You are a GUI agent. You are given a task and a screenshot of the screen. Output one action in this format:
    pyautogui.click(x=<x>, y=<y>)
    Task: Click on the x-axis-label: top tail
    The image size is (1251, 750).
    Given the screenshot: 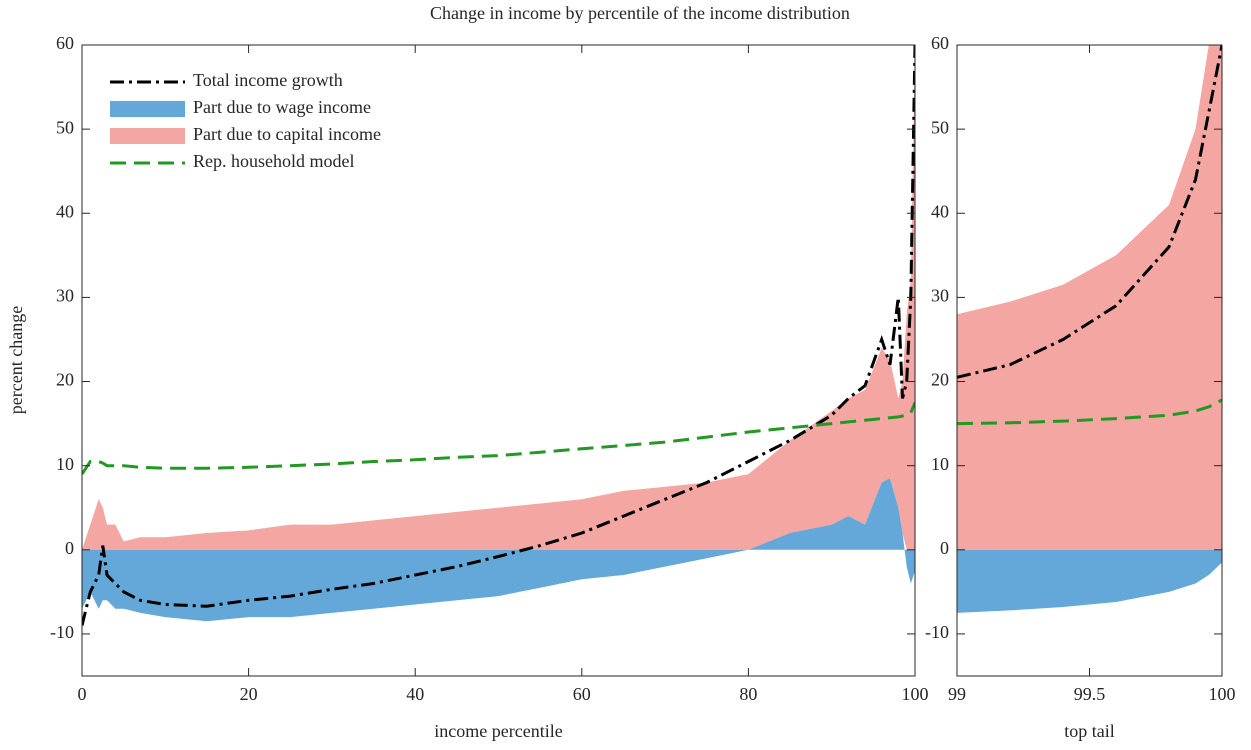 What is the action you would take?
    pyautogui.click(x=1089, y=731)
    